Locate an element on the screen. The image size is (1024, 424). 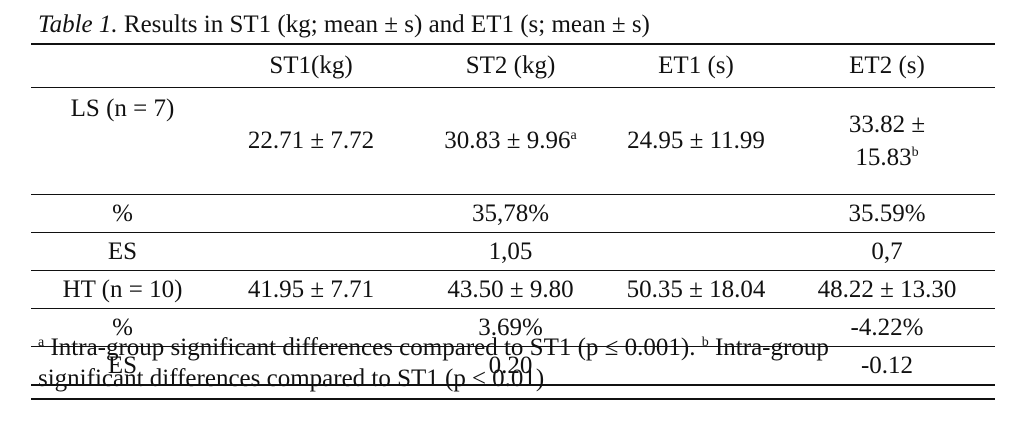
footnote-b-mark: b is located at coordinates (705, 342).